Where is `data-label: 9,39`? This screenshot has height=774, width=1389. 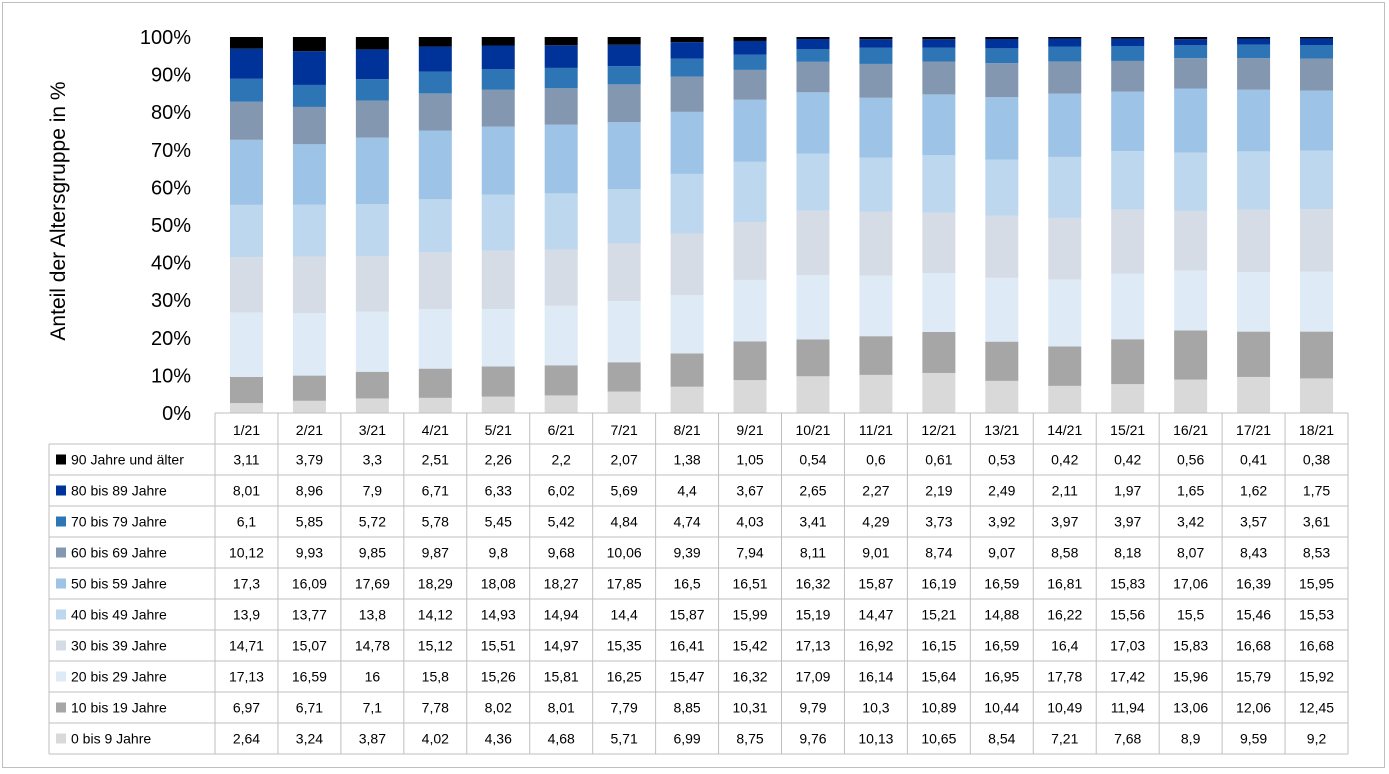 data-label: 9,39 is located at coordinates (686, 553).